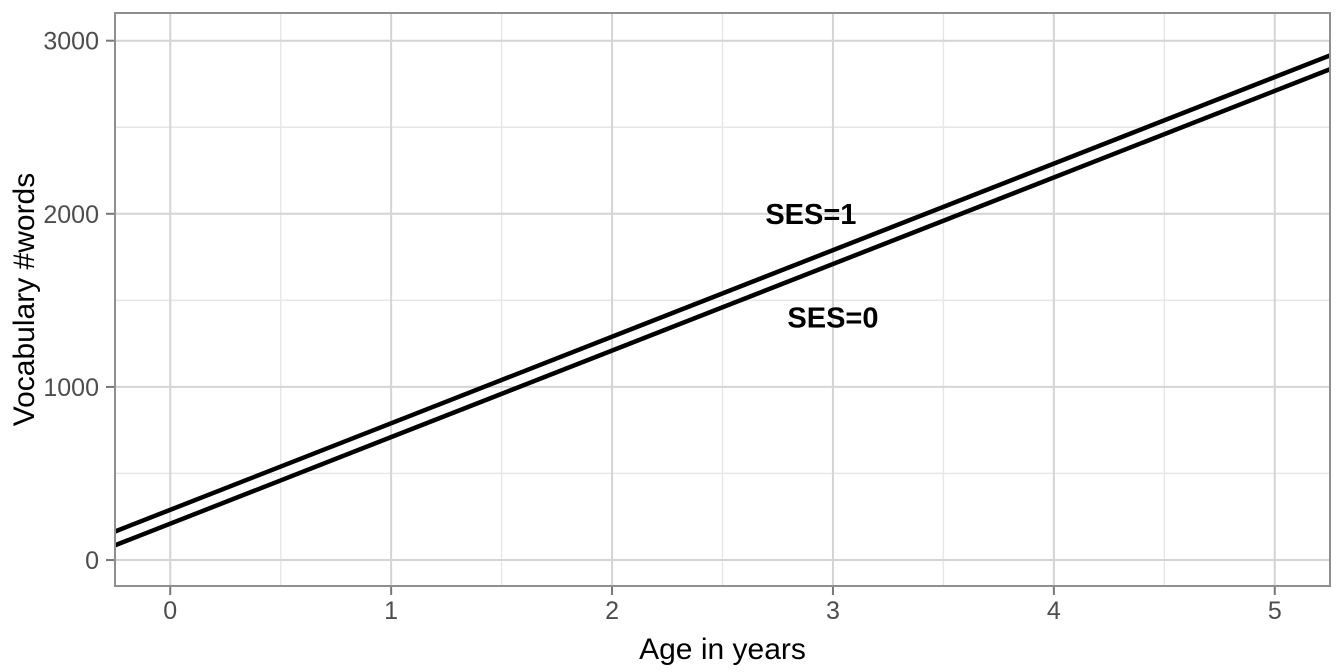 This screenshot has height=672, width=1344. What do you see at coordinates (722, 649) in the screenshot?
I see `x-axis-title: Age in years` at bounding box center [722, 649].